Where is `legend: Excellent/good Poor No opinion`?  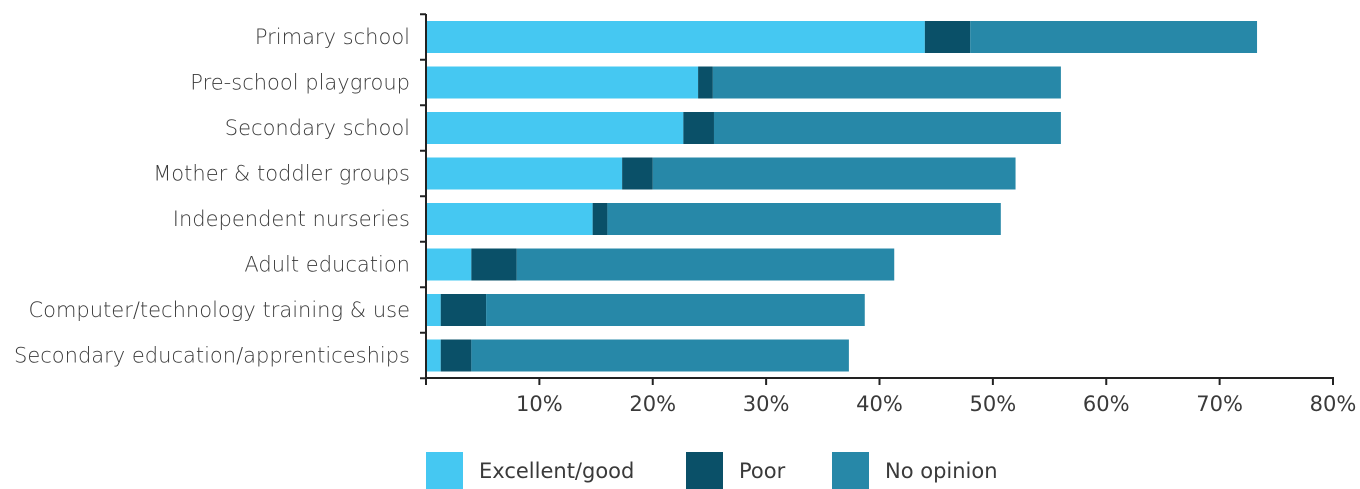 legend: Excellent/good Poor No opinion is located at coordinates (680, 468).